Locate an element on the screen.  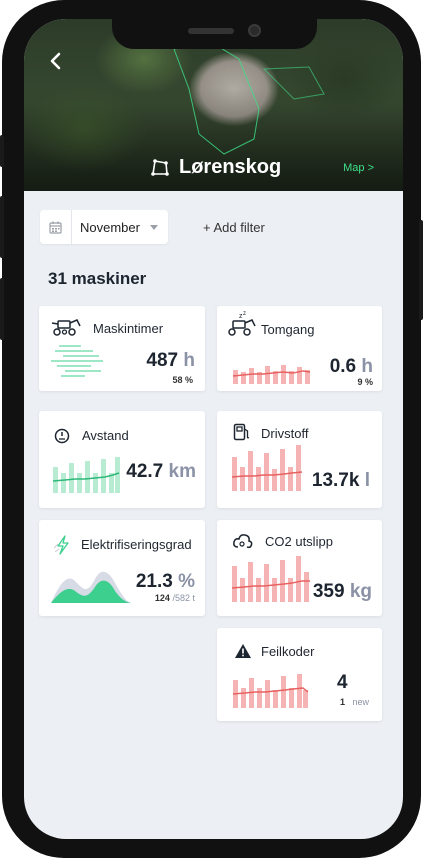
card-title: Drivstoff is located at coordinates (285, 433).